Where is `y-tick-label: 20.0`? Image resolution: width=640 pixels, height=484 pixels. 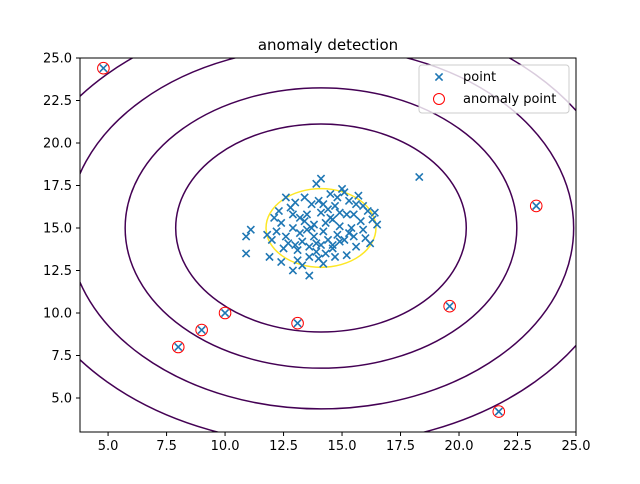 y-tick-label: 20.0 is located at coordinates (57, 144).